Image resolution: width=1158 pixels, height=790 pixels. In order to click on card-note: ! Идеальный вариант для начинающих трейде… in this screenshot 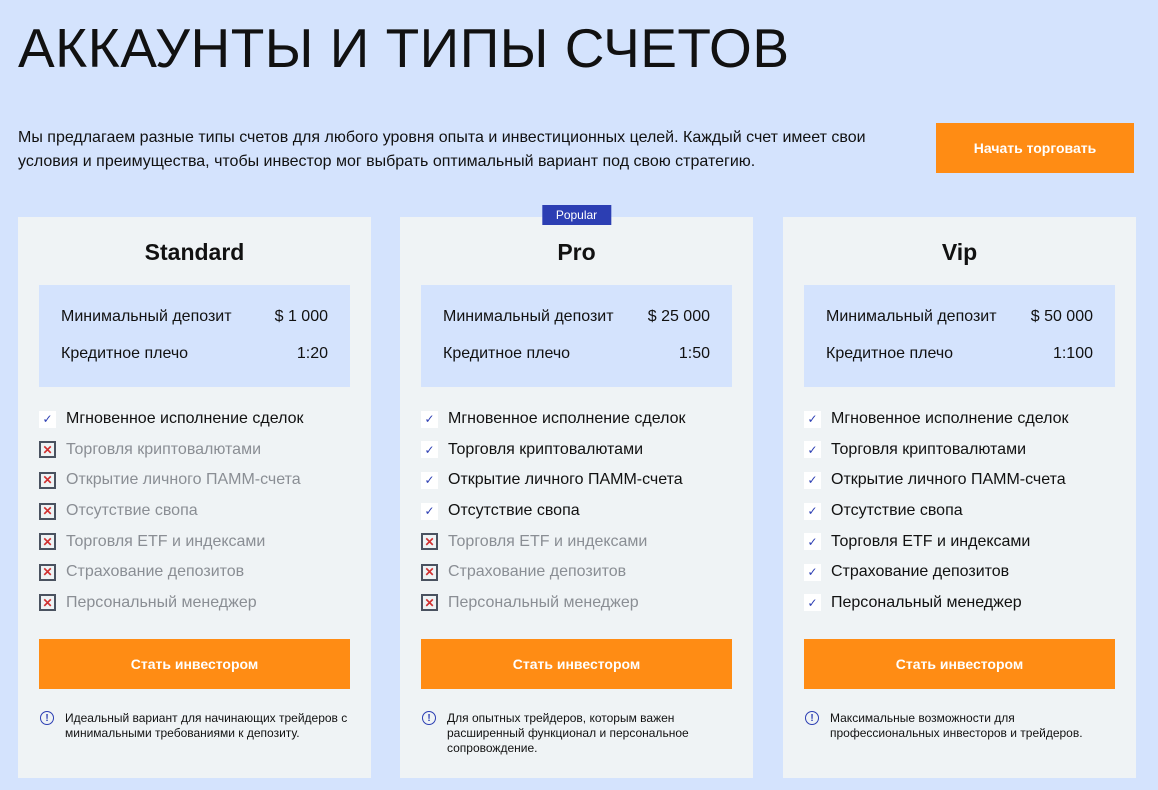, I will do `click(195, 726)`.